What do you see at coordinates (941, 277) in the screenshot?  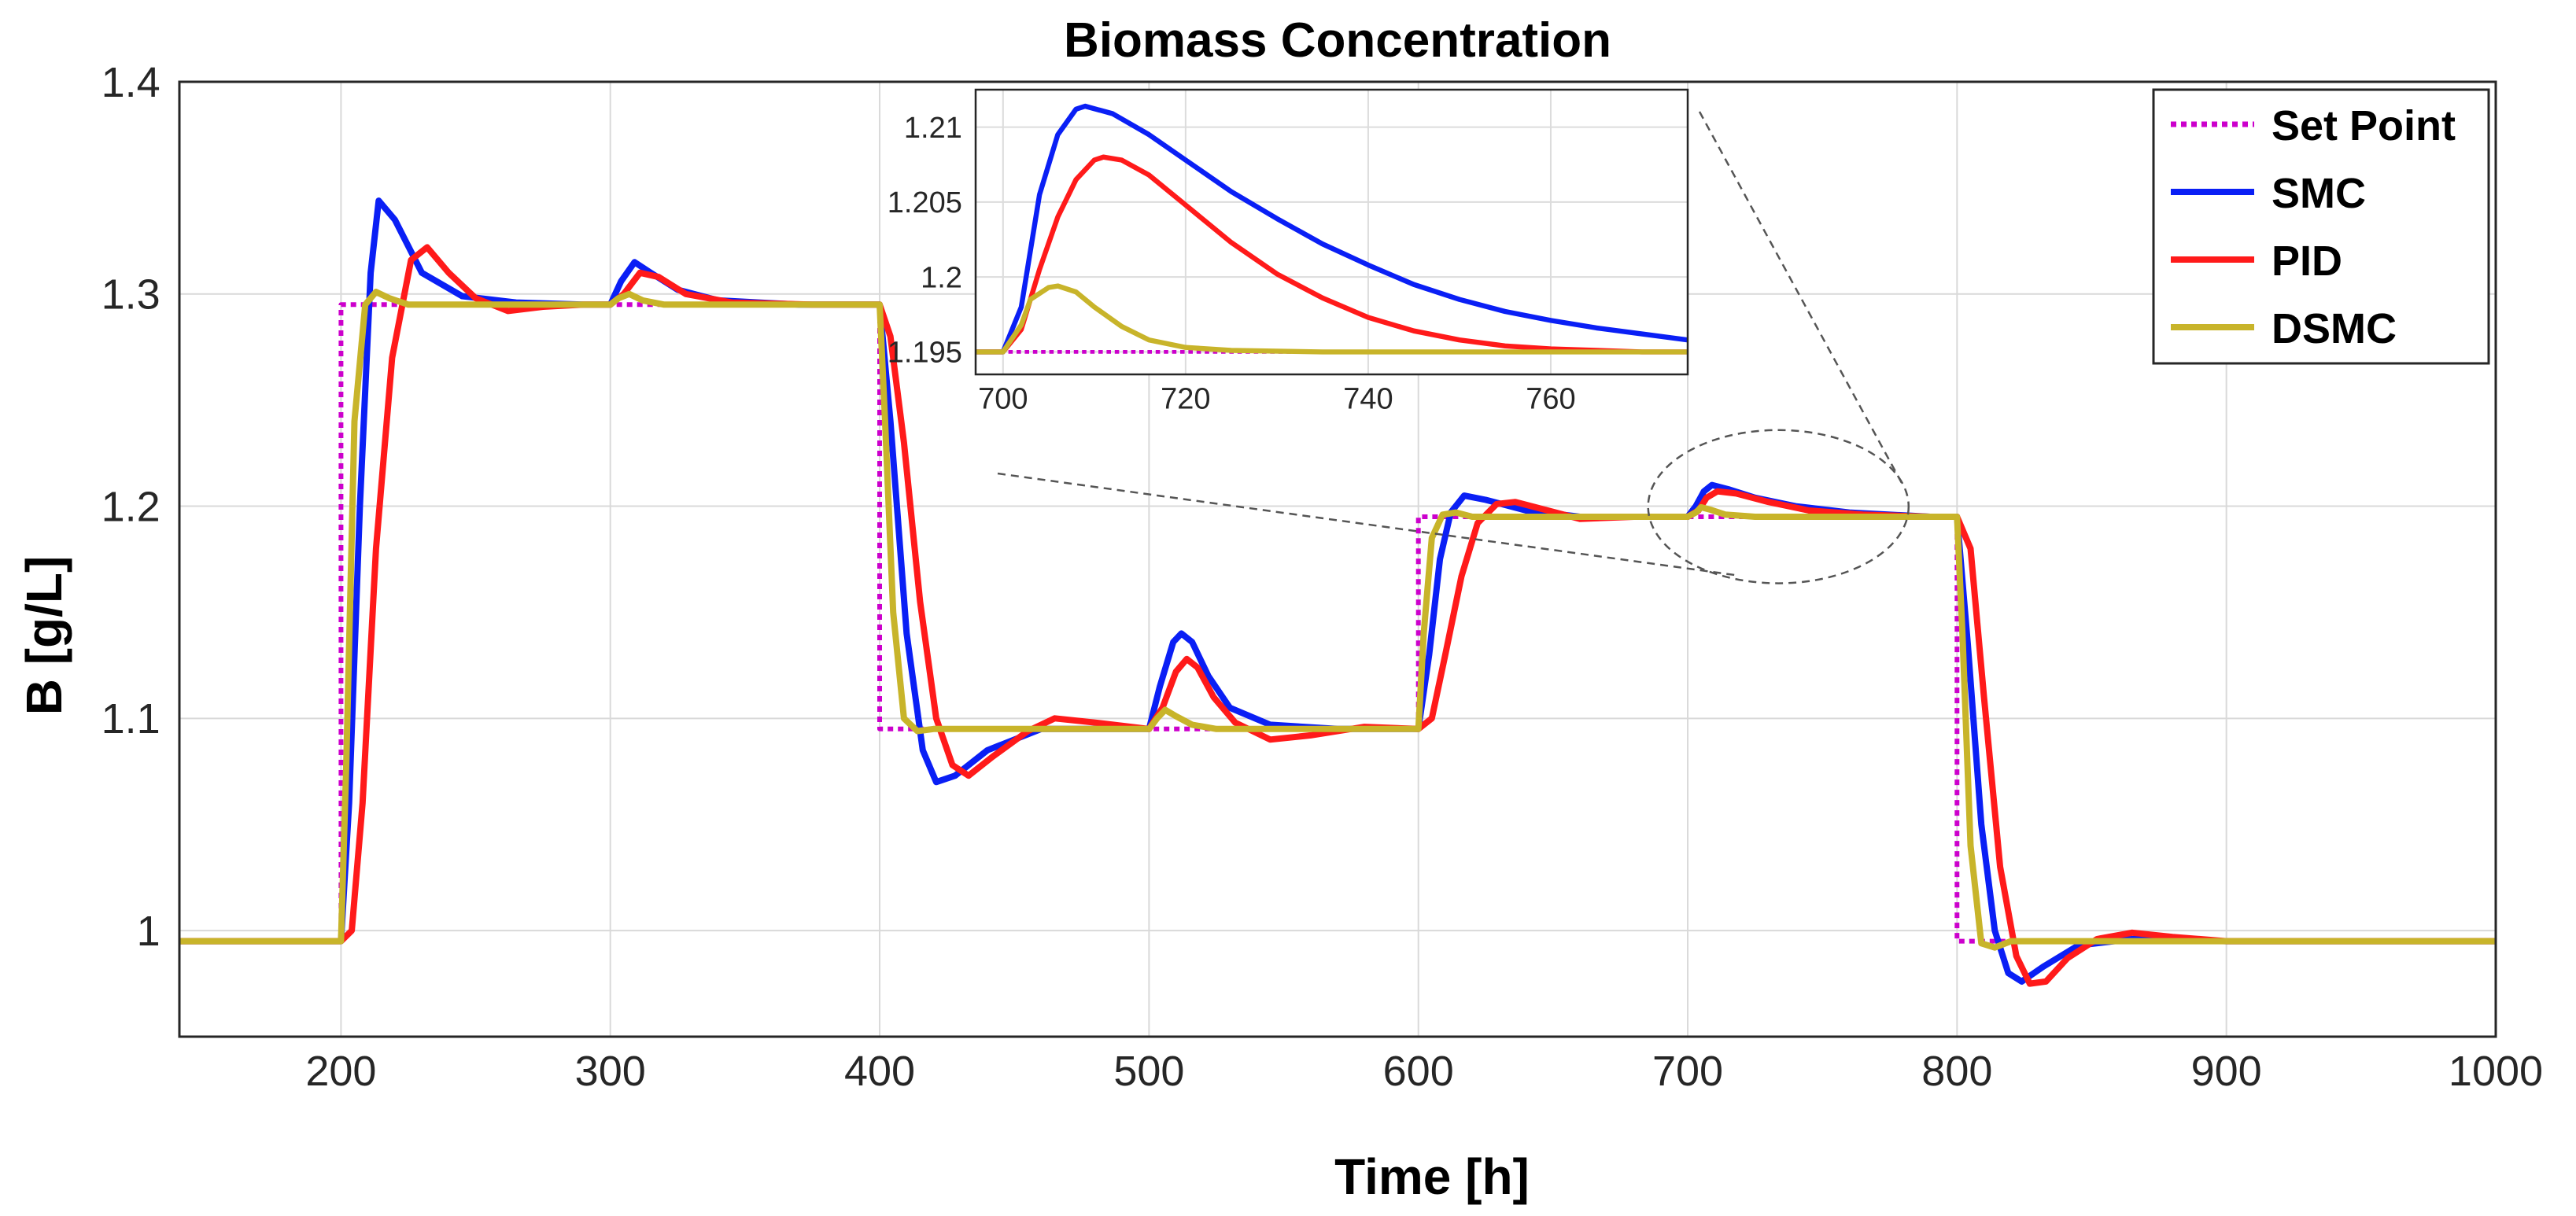 I see `inset-y-tick-label: 1.2` at bounding box center [941, 277].